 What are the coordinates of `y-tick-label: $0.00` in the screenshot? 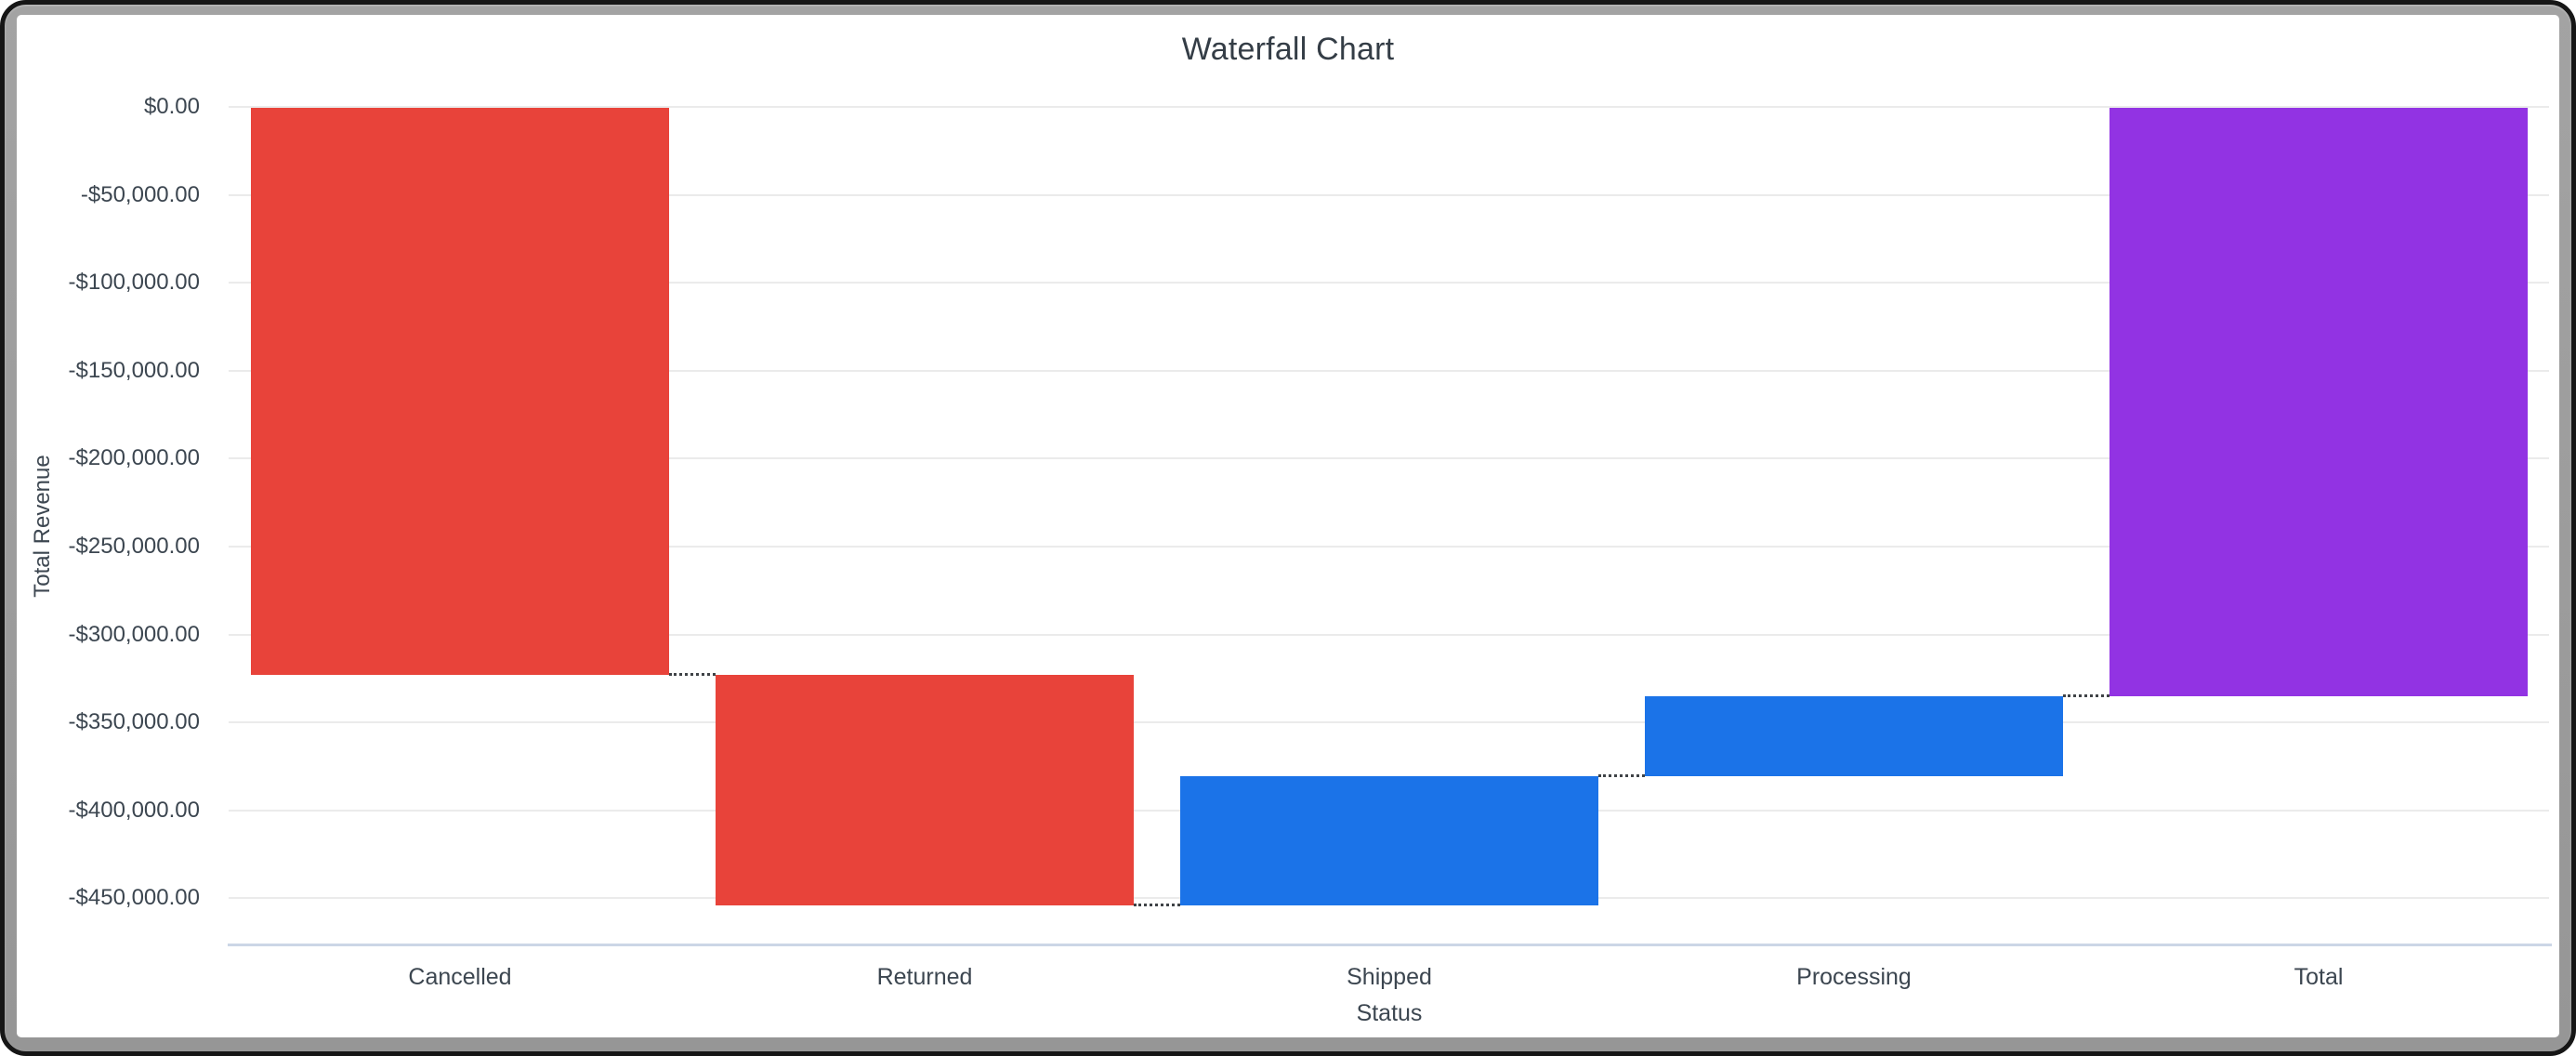 It's located at (171, 106).